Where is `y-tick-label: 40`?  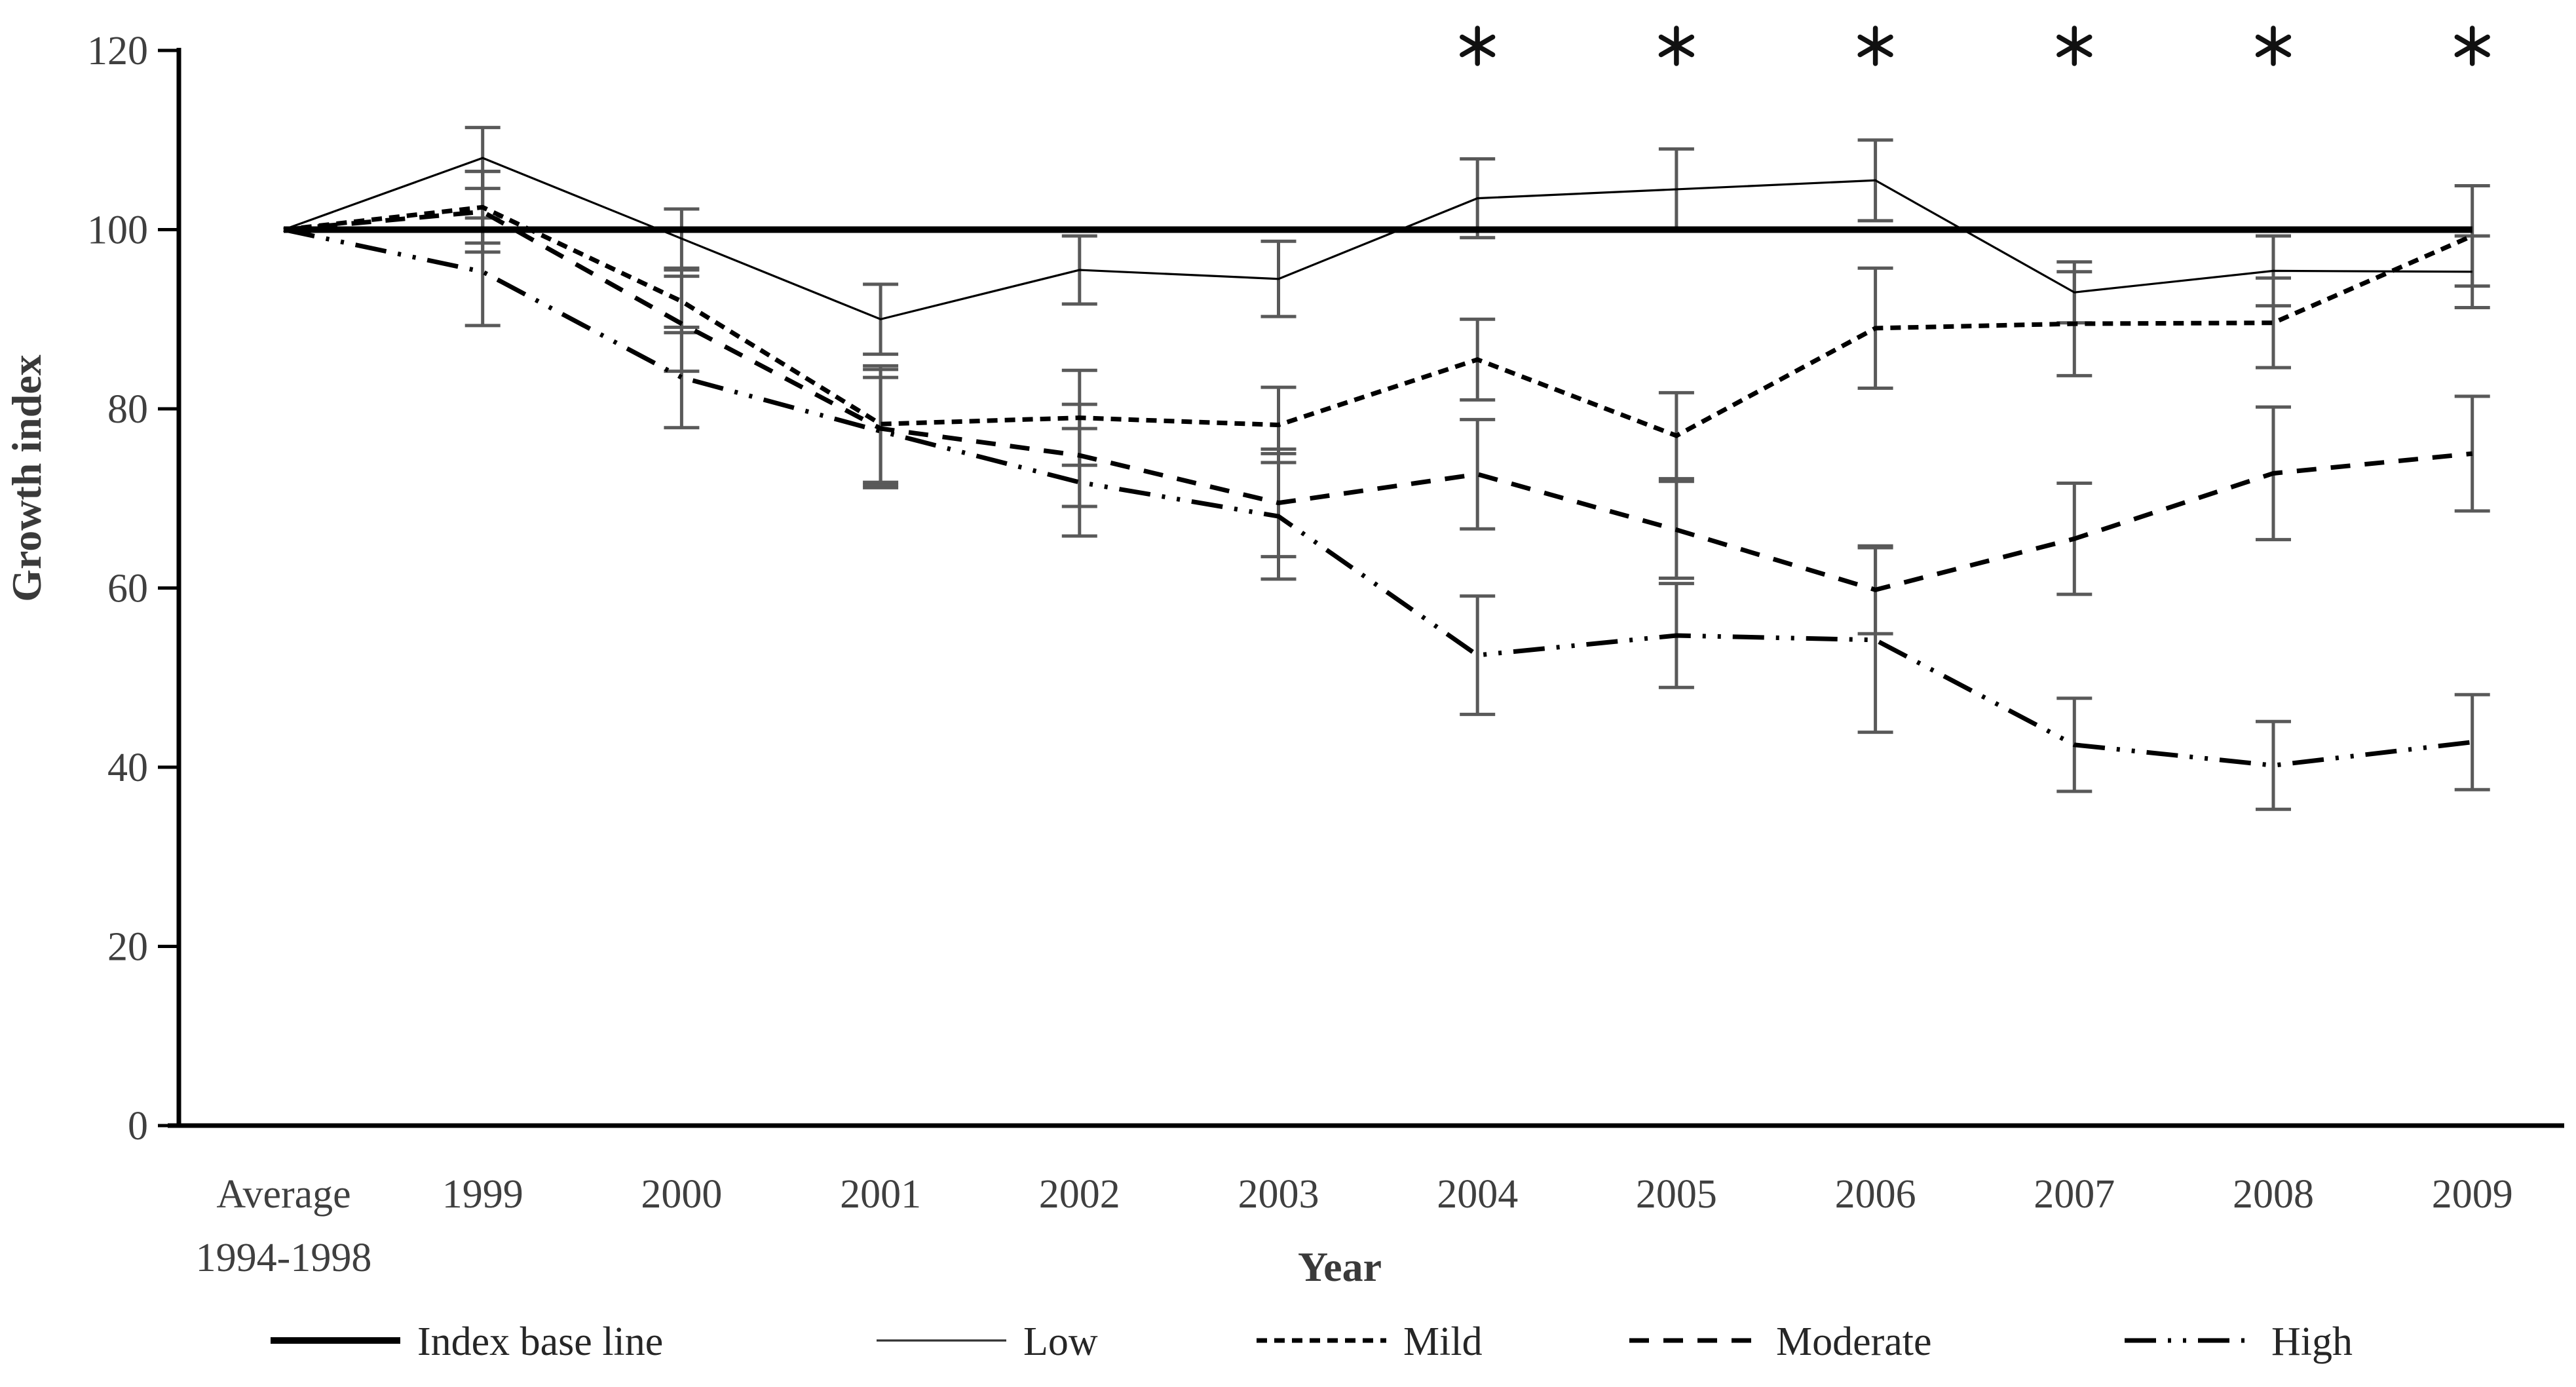 y-tick-label: 40 is located at coordinates (127, 768).